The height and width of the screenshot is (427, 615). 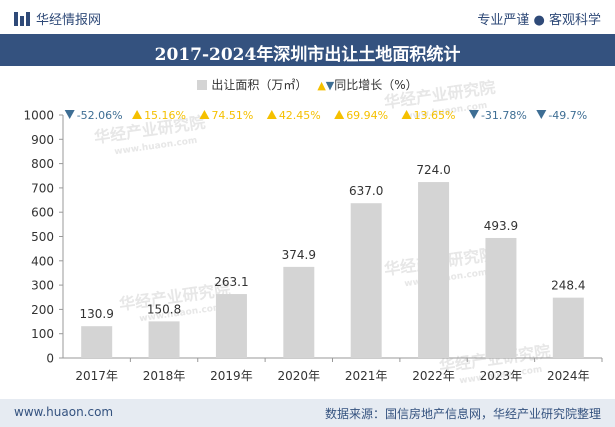 I want to click on y-tick-label: 1000, so click(x=38, y=116).